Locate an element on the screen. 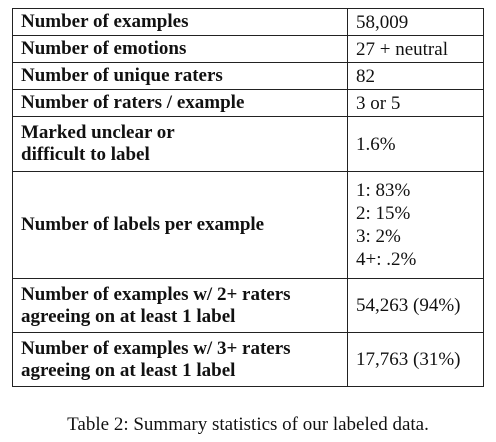 This screenshot has width=496, height=442. row-label: Marked unclear or is located at coordinates (98, 132).